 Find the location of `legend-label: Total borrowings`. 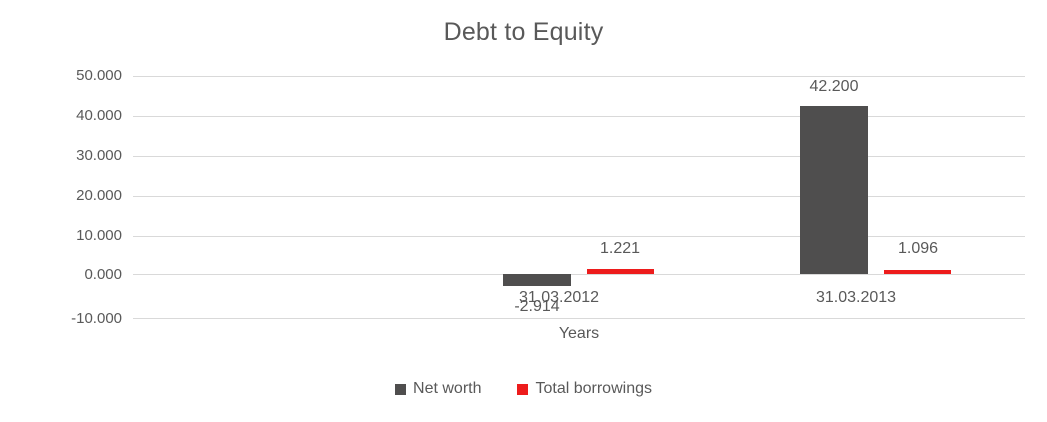

legend-label: Total borrowings is located at coordinates (593, 388).